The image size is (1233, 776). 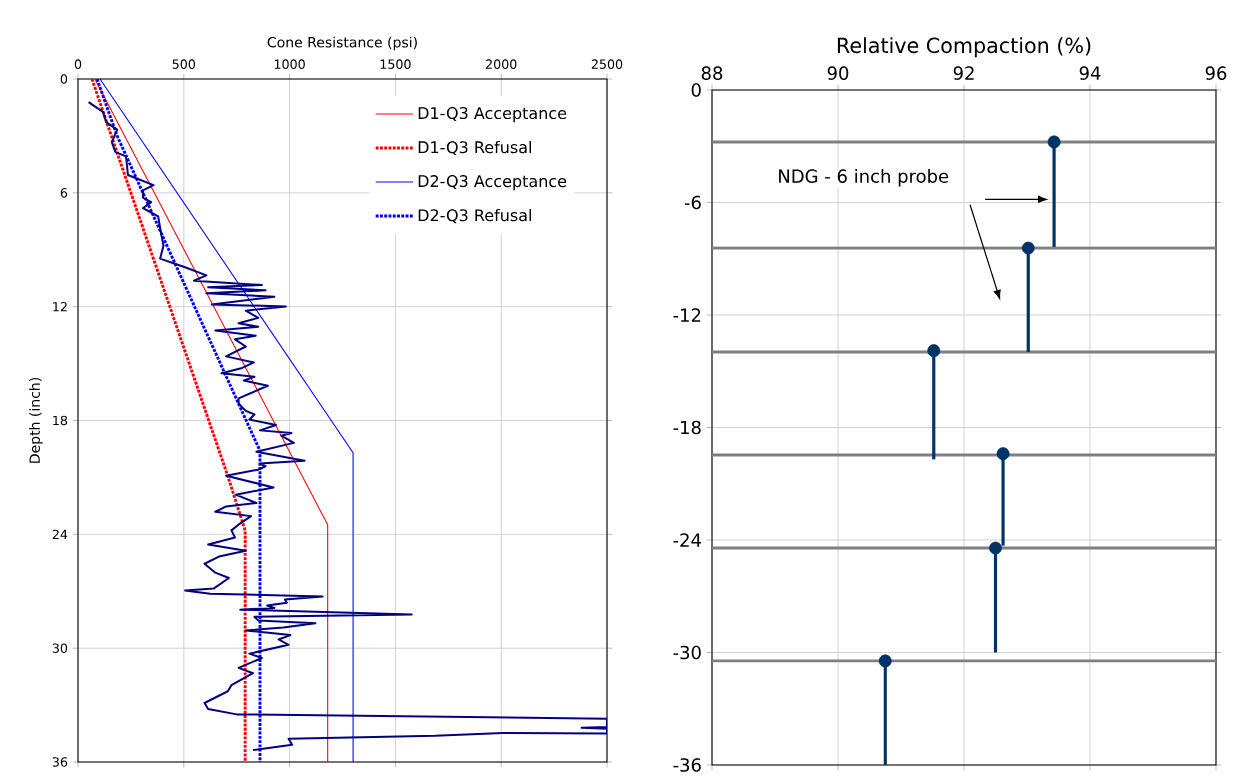 I want to click on legend-label: D1-Q3 Acceptance, so click(x=492, y=115).